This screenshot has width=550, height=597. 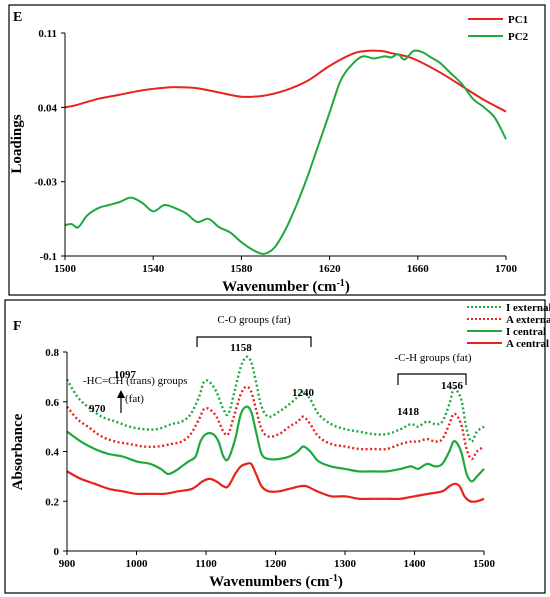 I want to click on bracket-ch-groups, so click(x=432, y=379).